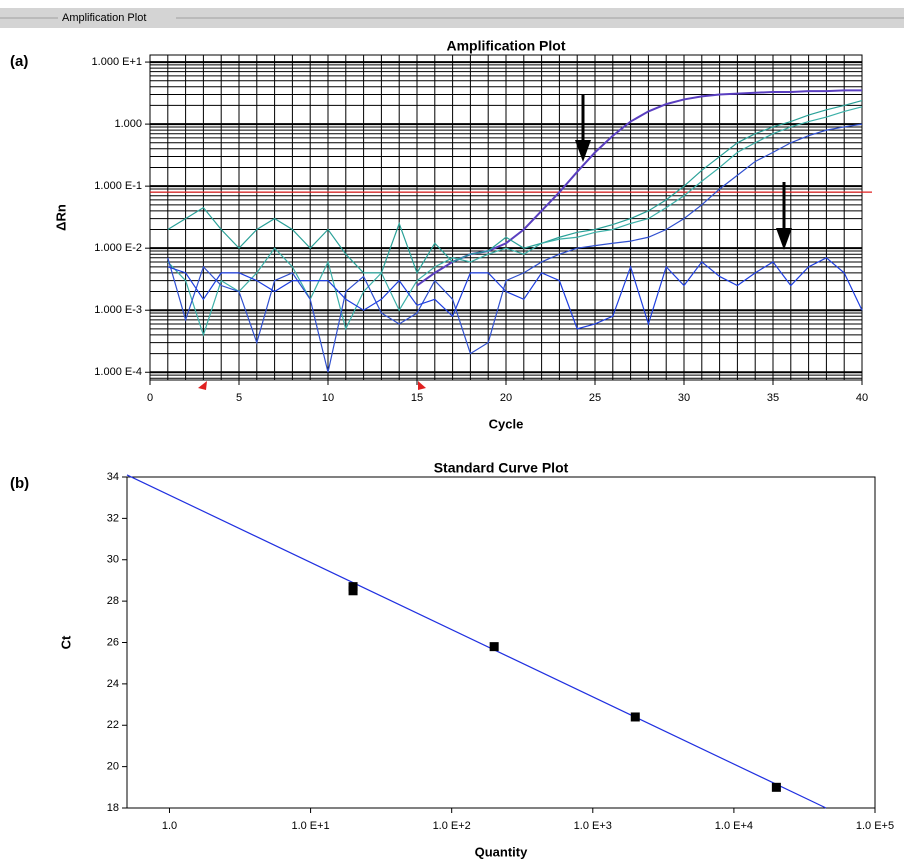 The width and height of the screenshot is (904, 866). I want to click on y-tick-label: 34, so click(113, 477).